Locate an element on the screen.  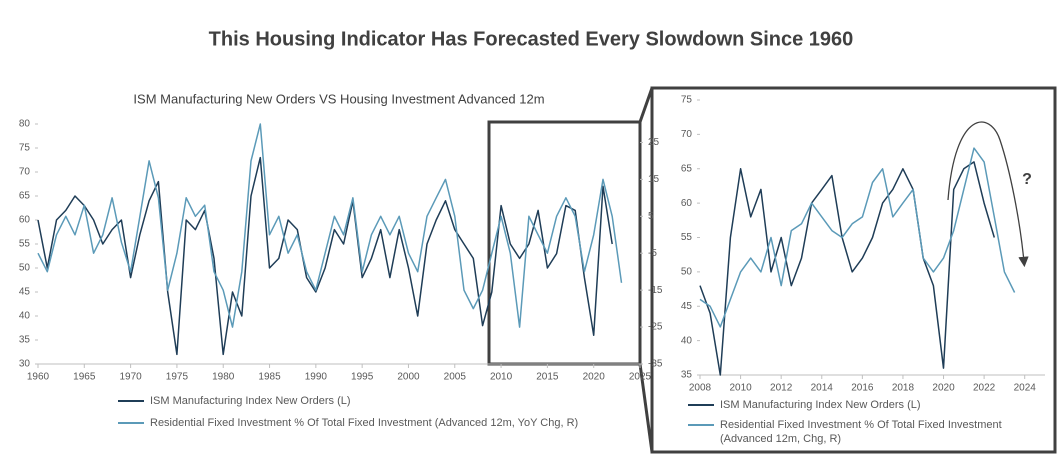
x-tick-label: 1980 is located at coordinates (223, 377).